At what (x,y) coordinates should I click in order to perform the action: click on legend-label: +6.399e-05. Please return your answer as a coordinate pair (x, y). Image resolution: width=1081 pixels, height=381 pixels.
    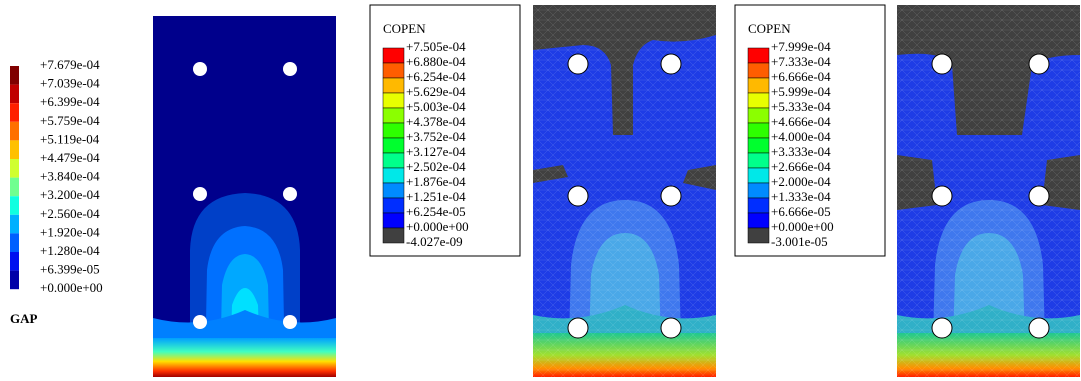
    Looking at the image, I should click on (70, 269).